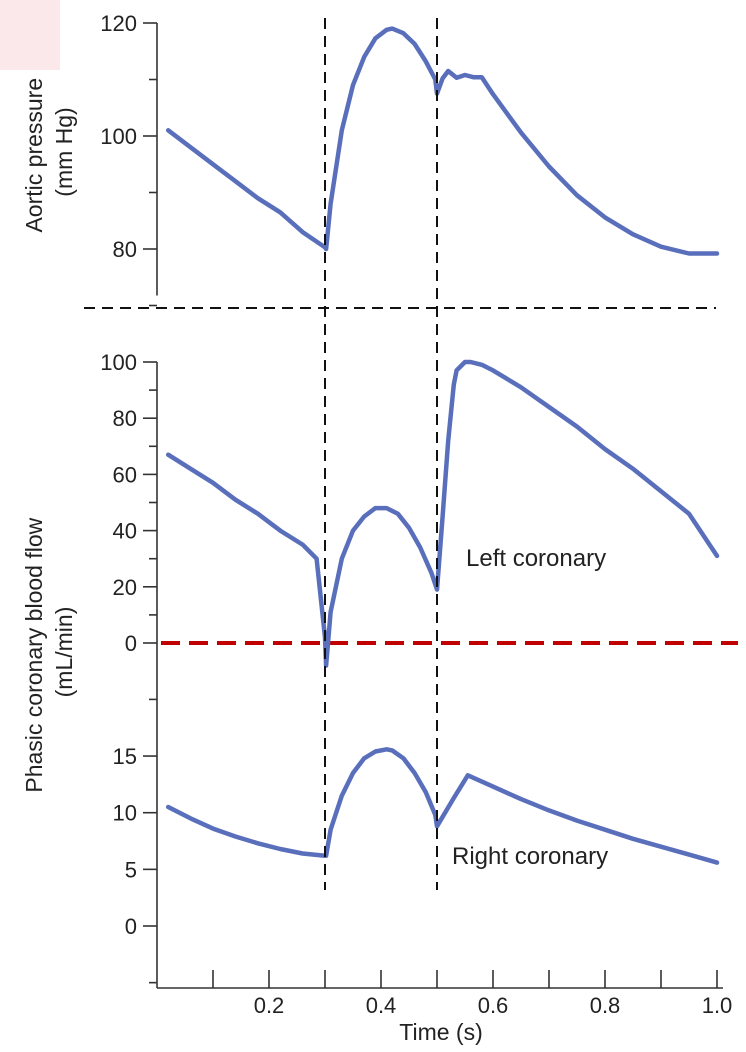 Image resolution: width=746 pixels, height=1052 pixels. I want to click on aortic-y-tick-label: 100, so click(118, 136).